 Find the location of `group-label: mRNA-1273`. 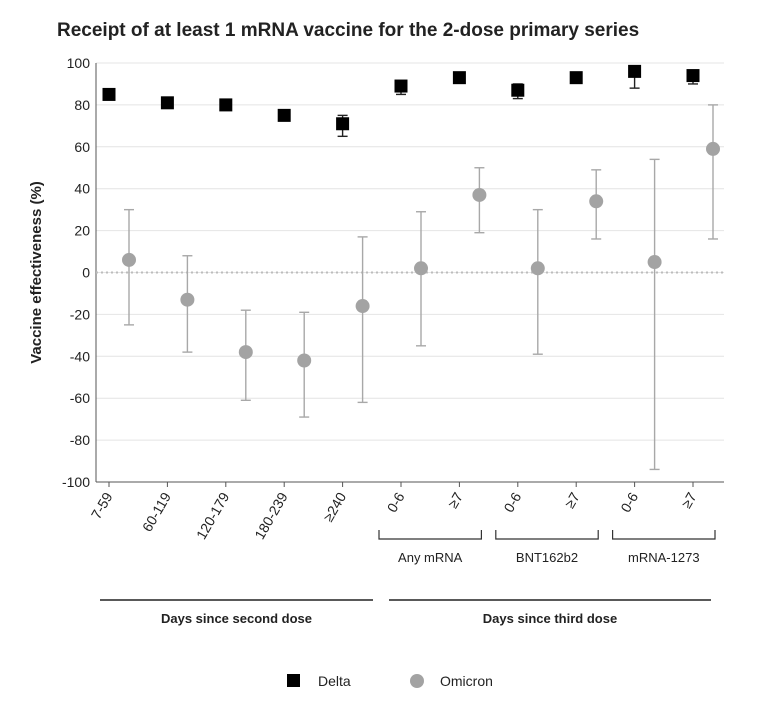

group-label: mRNA-1273 is located at coordinates (664, 557).